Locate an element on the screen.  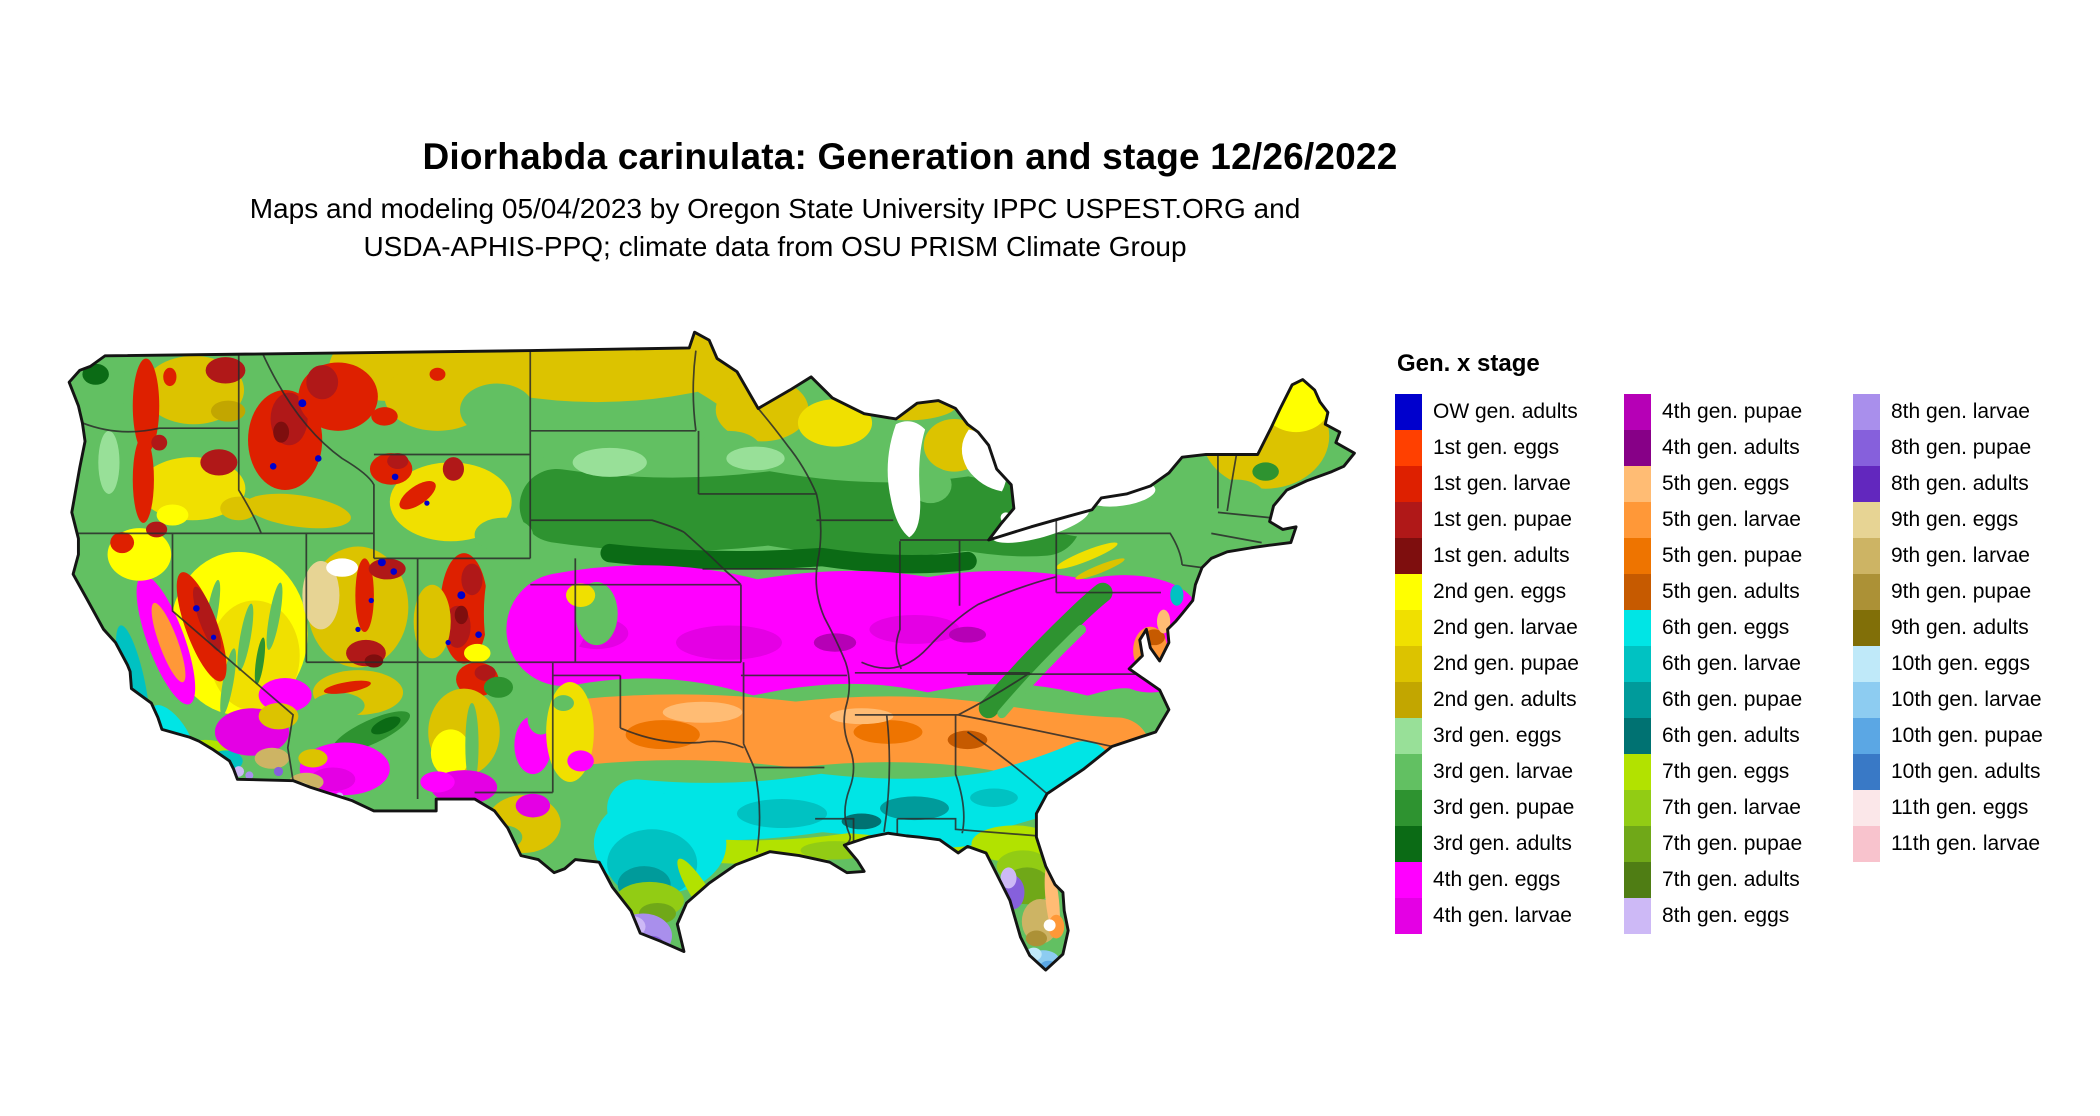
legend-label: 3rd gen. adults is located at coordinates (1502, 843).